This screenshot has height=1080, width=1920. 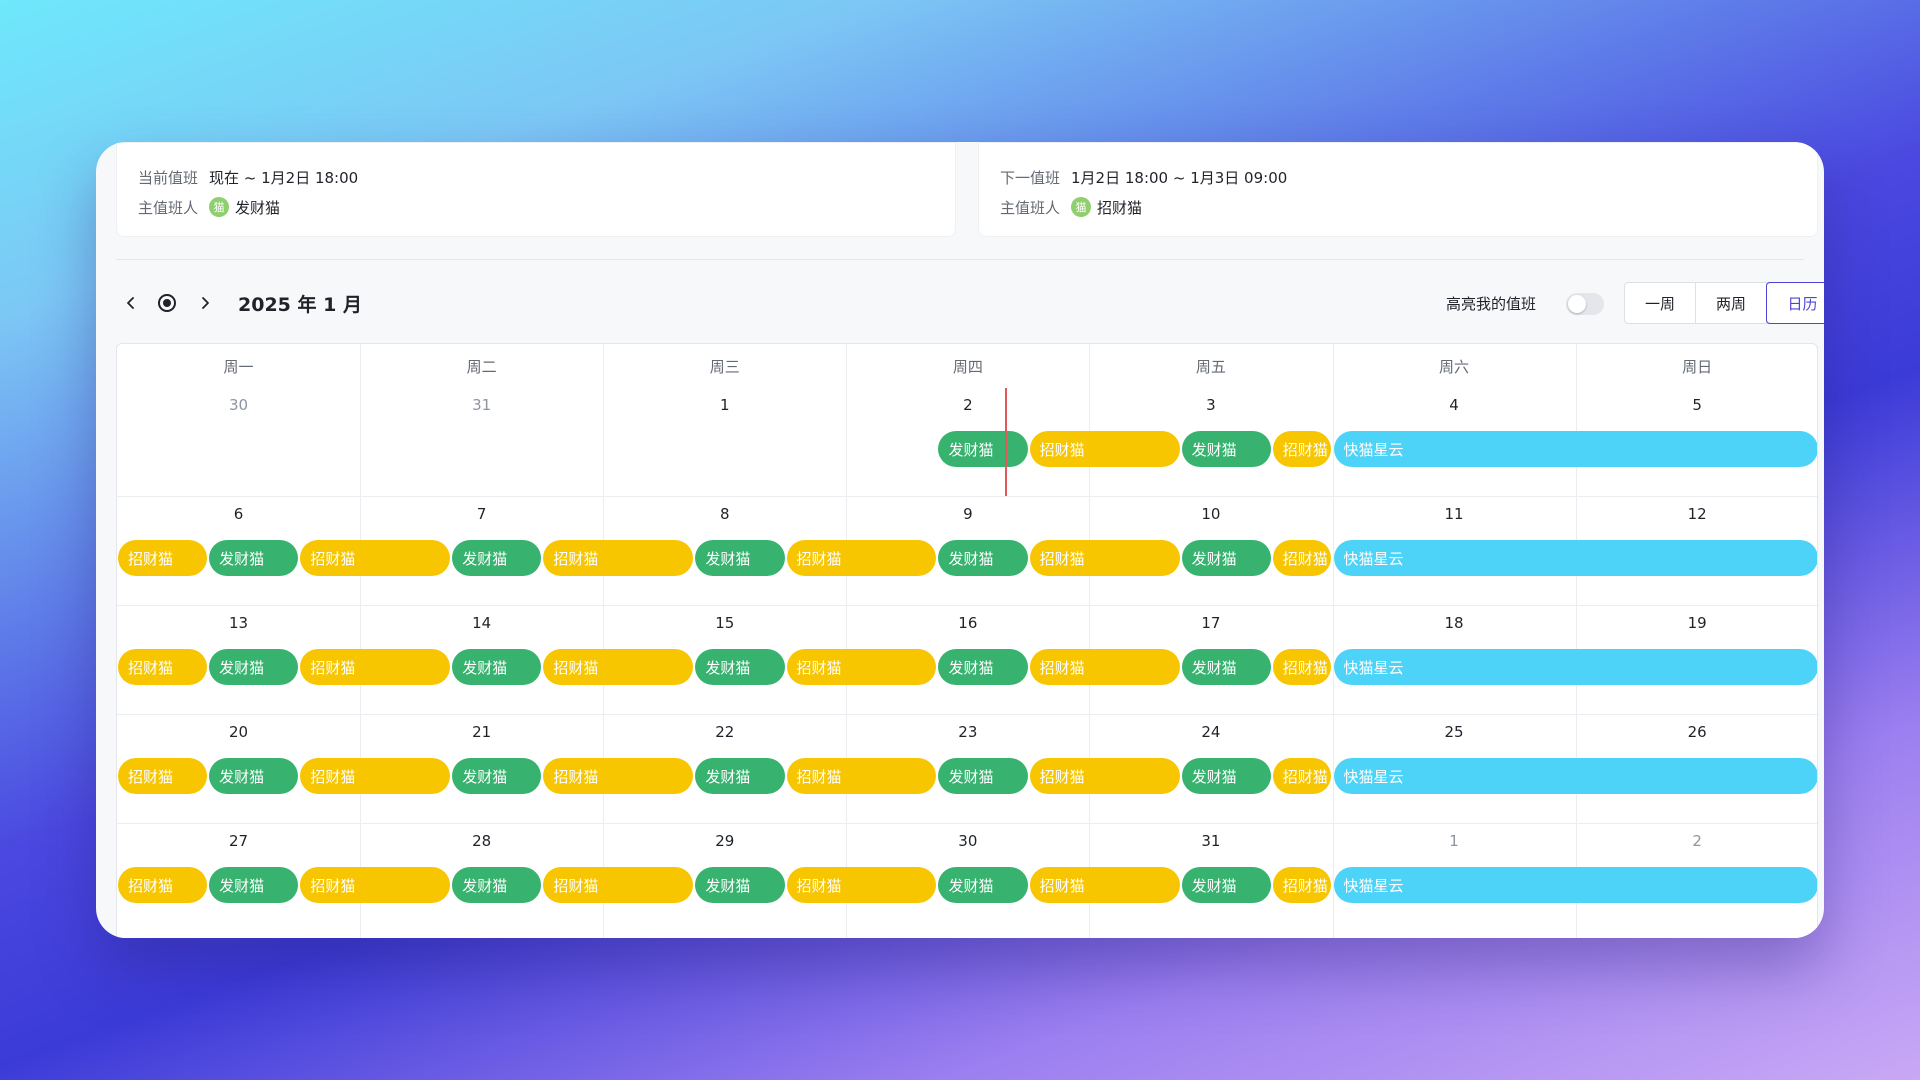 What do you see at coordinates (481, 514) in the screenshot?
I see `day-number: 7` at bounding box center [481, 514].